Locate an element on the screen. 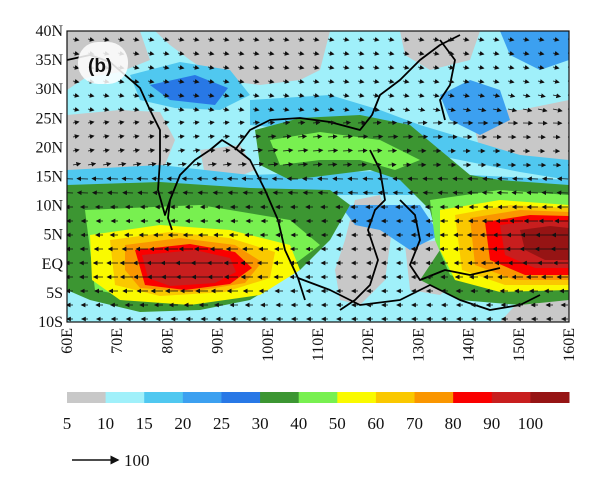 The image size is (600, 491). longitude-labels: 60E 70E 80E 90E 100E 110E 120E 130E 140E 150E 160E is located at coordinates (318, 345).